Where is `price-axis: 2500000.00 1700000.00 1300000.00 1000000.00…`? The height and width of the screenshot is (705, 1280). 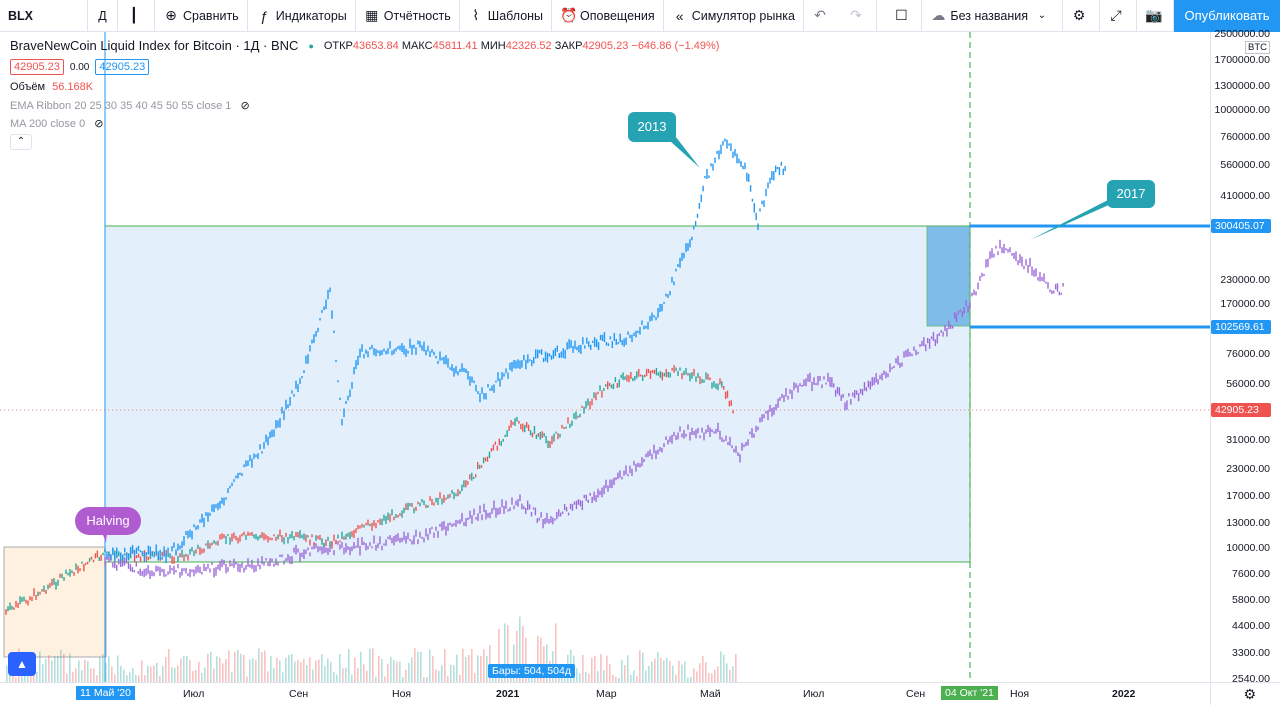 price-axis: 2500000.00 1700000.00 1300000.00 1000000.00… is located at coordinates (1245, 356).